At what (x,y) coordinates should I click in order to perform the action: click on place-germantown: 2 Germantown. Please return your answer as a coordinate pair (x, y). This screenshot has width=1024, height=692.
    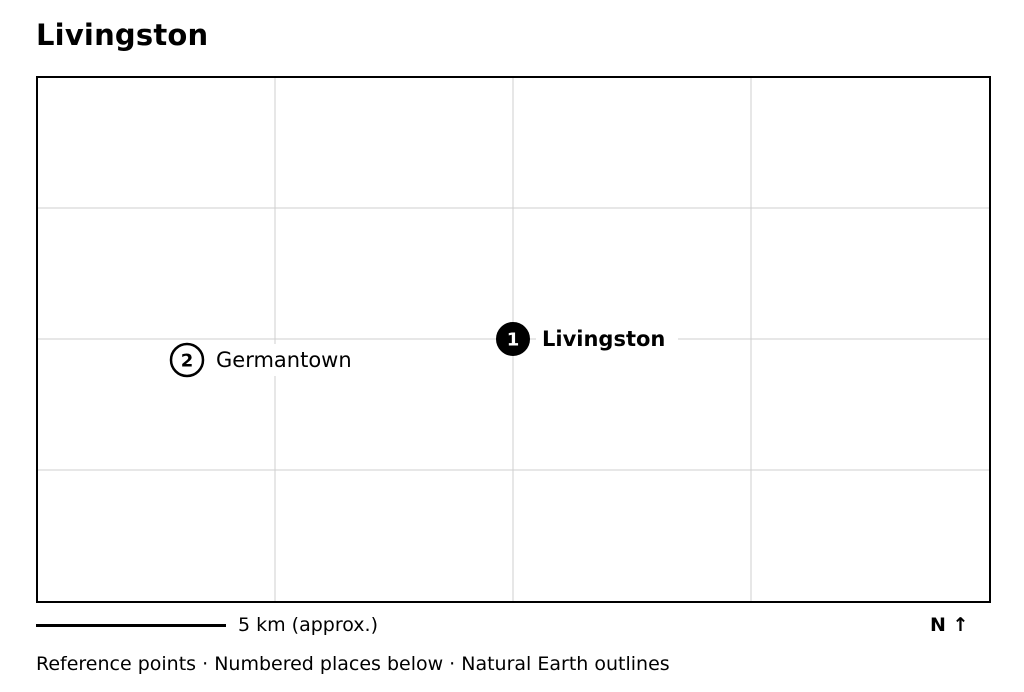
    Looking at the image, I should click on (265, 360).